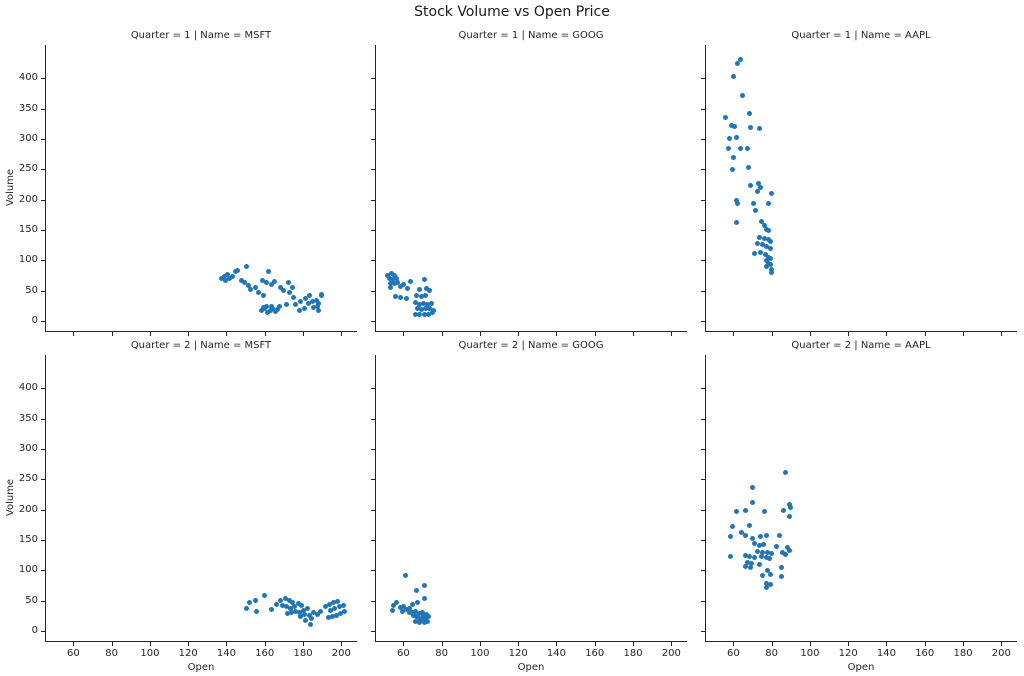  What do you see at coordinates (886, 653) in the screenshot?
I see `x-tick-label: 140` at bounding box center [886, 653].